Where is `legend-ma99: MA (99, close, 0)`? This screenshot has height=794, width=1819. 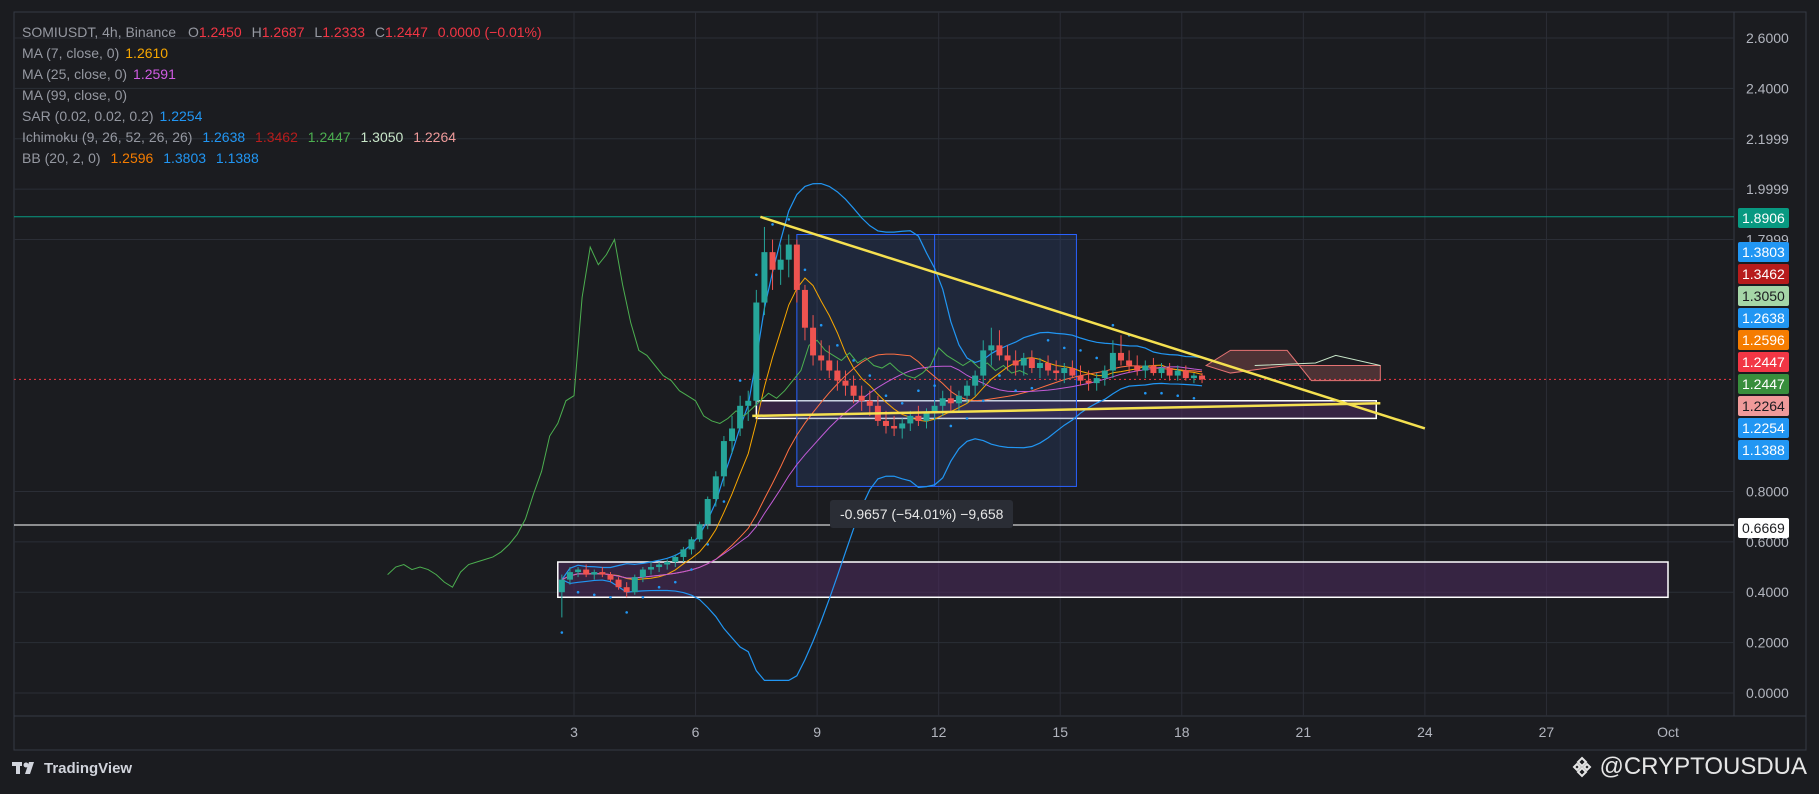
legend-ma99: MA (99, close, 0) is located at coordinates (282, 95).